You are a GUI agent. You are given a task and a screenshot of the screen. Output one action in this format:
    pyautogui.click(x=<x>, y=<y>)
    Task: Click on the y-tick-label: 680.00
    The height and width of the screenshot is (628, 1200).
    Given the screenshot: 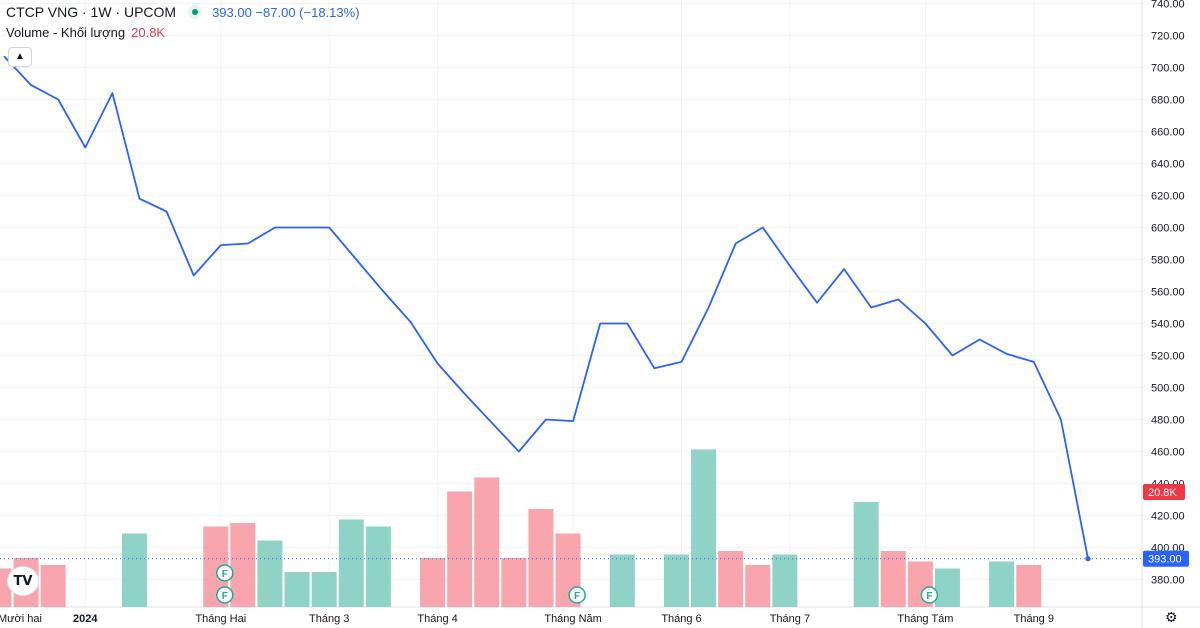 What is the action you would take?
    pyautogui.click(x=1168, y=101)
    